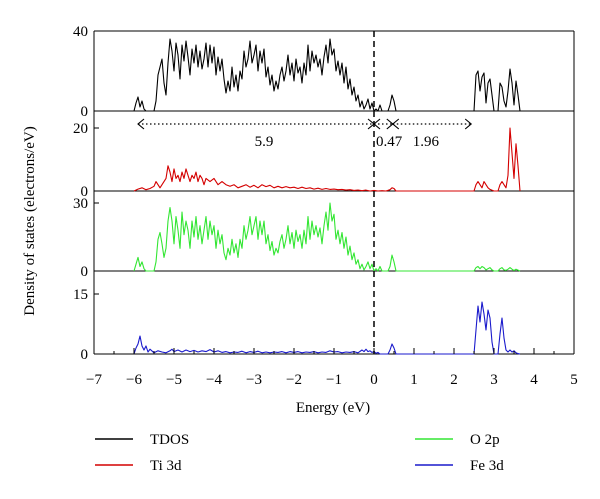  Describe the element at coordinates (574, 380) in the screenshot. I see `x-tick-label: 5` at that location.